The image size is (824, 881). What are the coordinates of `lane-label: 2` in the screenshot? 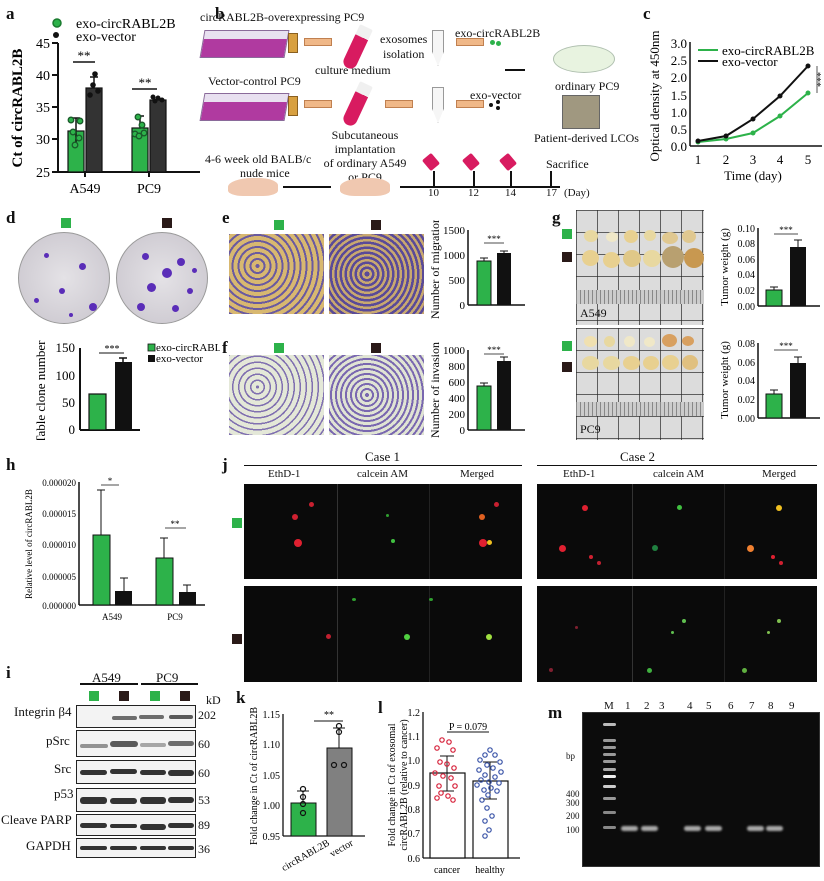 It's located at (647, 706).